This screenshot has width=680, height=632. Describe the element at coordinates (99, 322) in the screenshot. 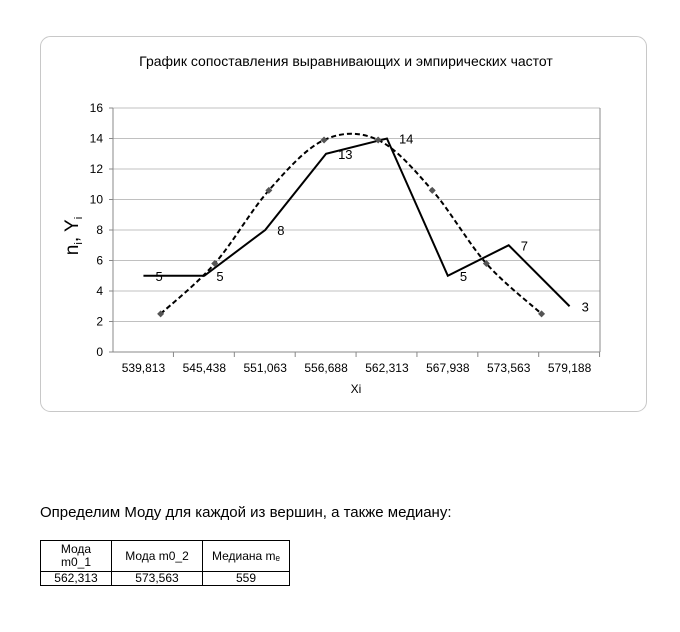

I see `y-tick-label: 2` at that location.